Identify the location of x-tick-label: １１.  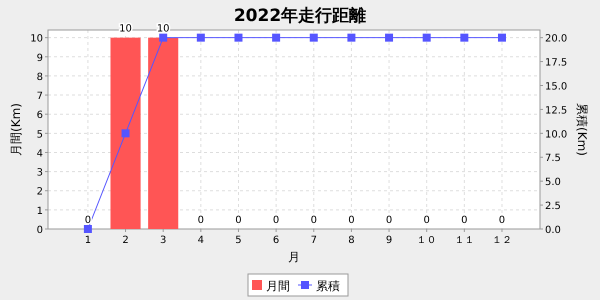
(464, 240).